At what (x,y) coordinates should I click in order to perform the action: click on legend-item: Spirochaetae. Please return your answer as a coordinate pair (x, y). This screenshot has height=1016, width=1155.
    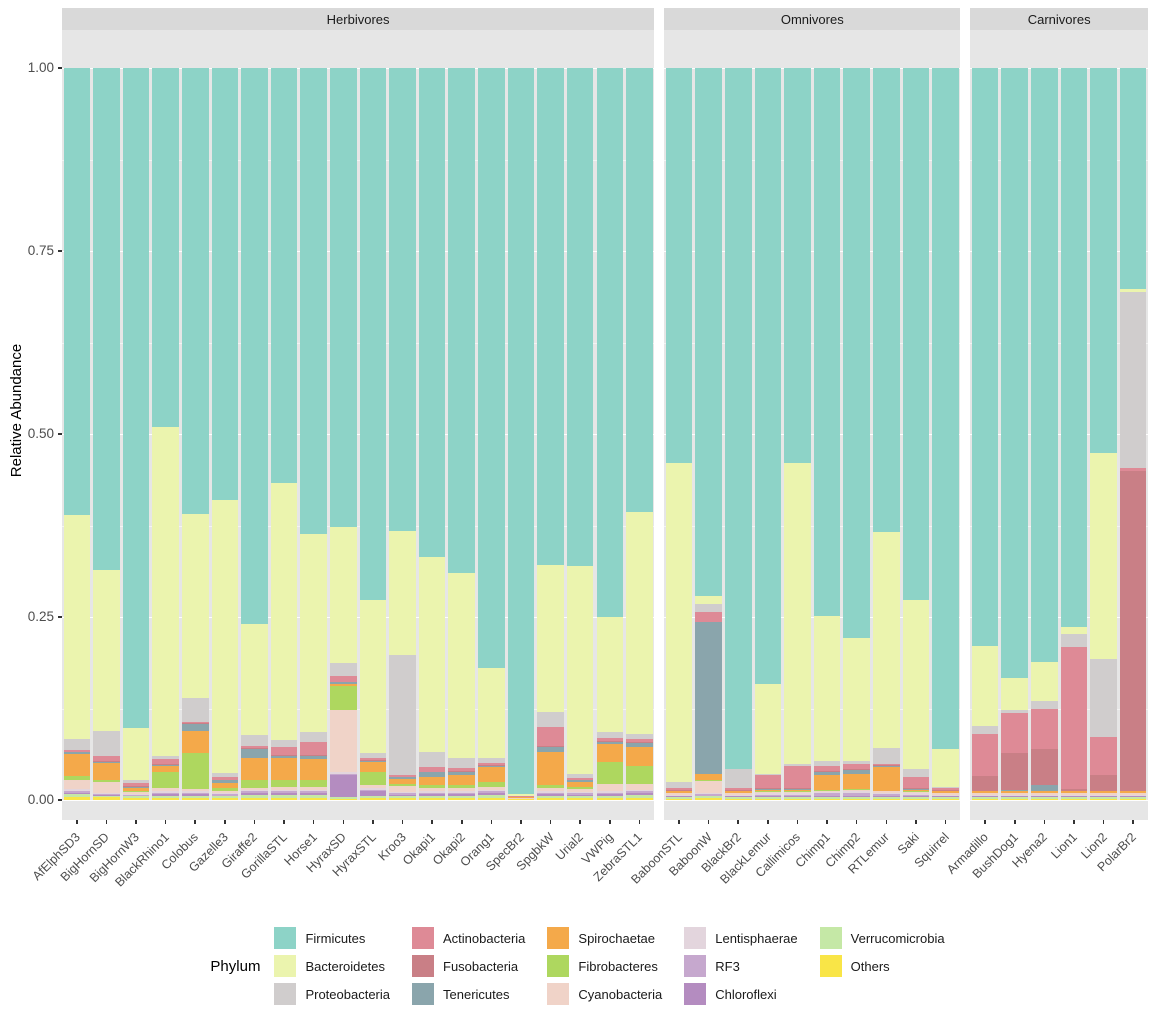
    Looking at the image, I should click on (604, 938).